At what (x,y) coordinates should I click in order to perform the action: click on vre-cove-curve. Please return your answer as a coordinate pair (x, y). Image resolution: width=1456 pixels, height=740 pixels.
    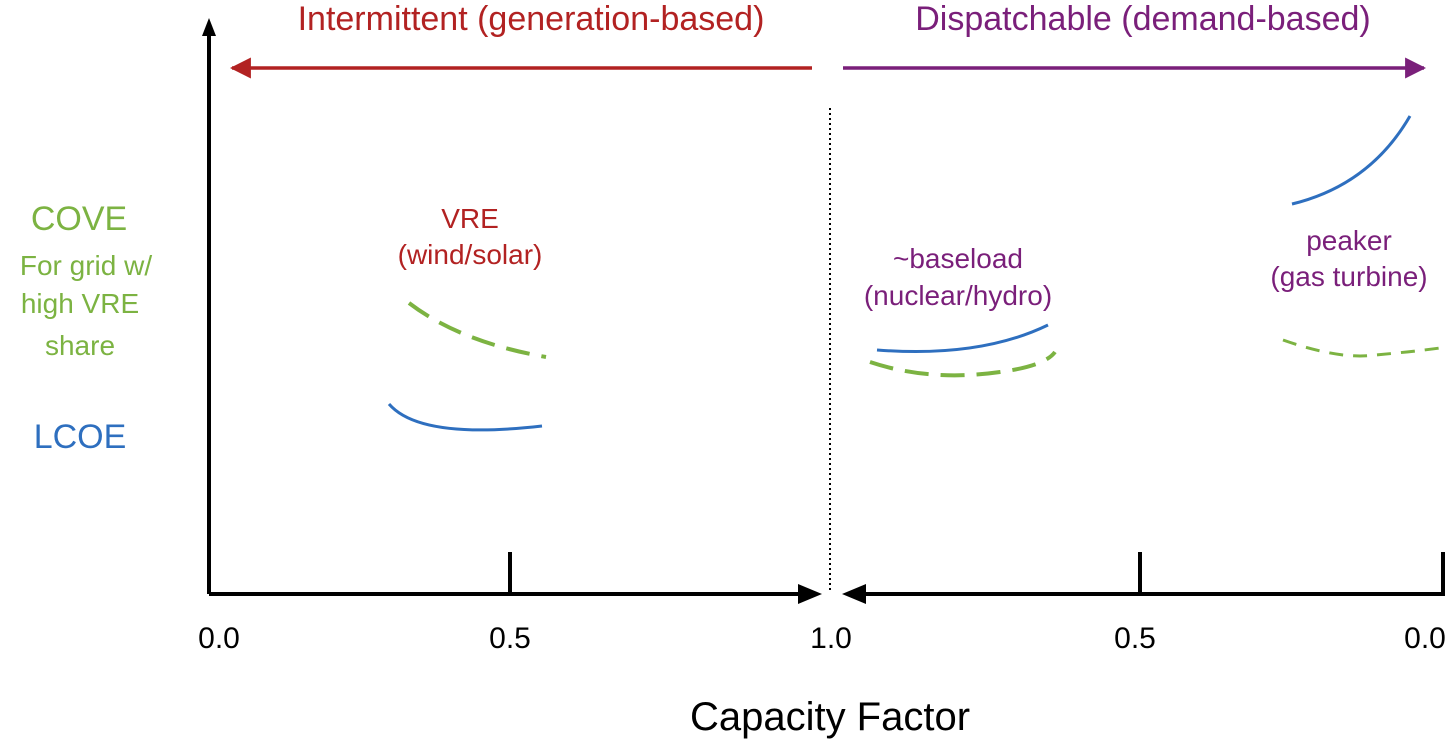
    Looking at the image, I should click on (477, 330).